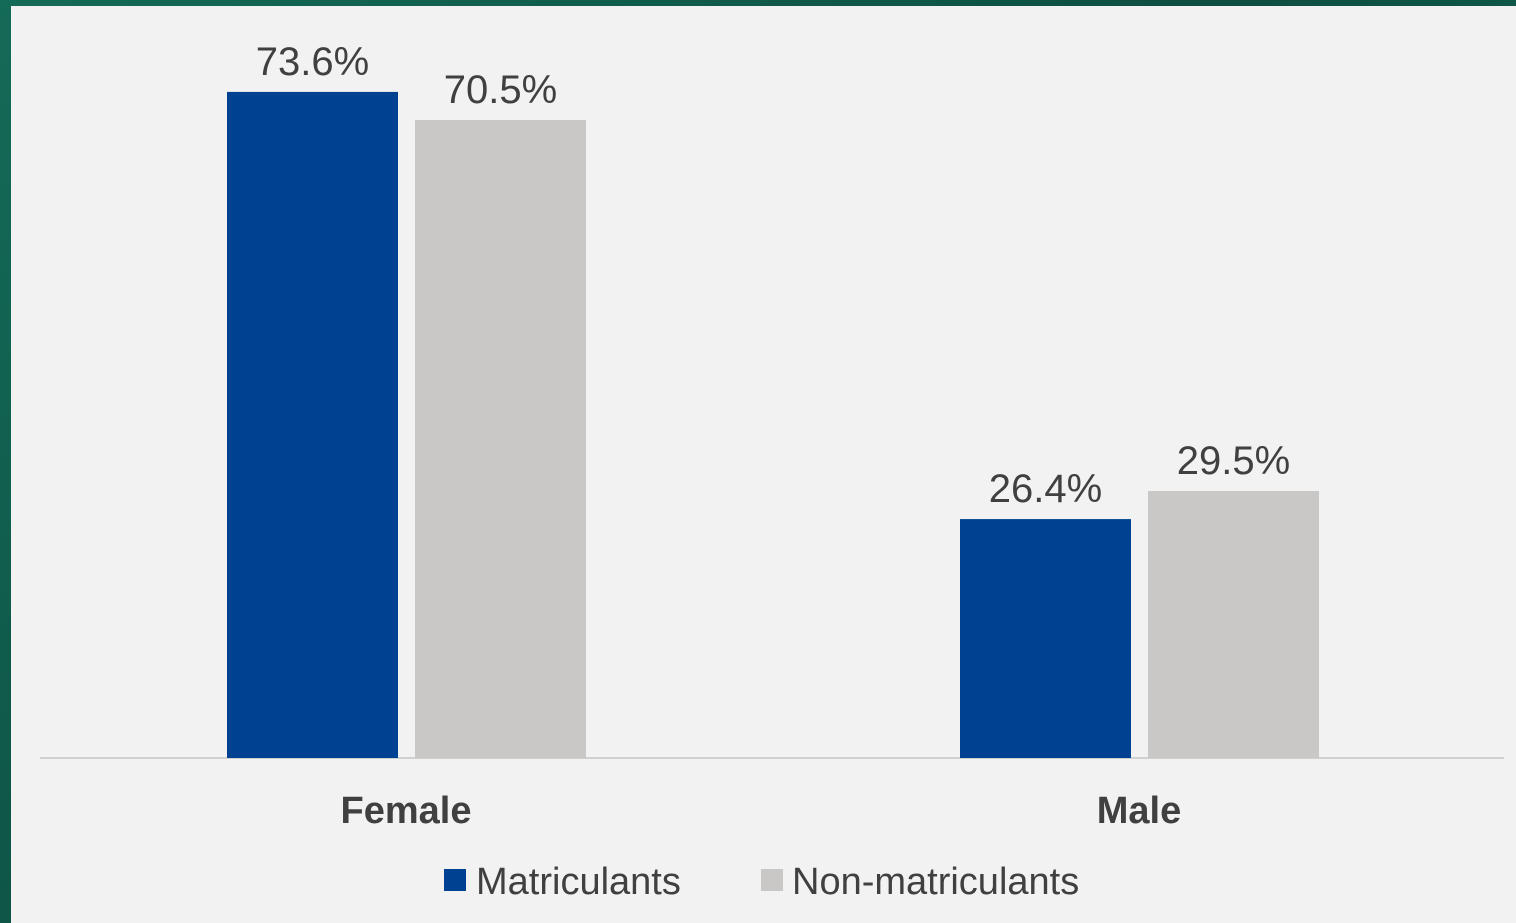  I want to click on data-label-male-non-matriculants: 29.5%, so click(1233, 461).